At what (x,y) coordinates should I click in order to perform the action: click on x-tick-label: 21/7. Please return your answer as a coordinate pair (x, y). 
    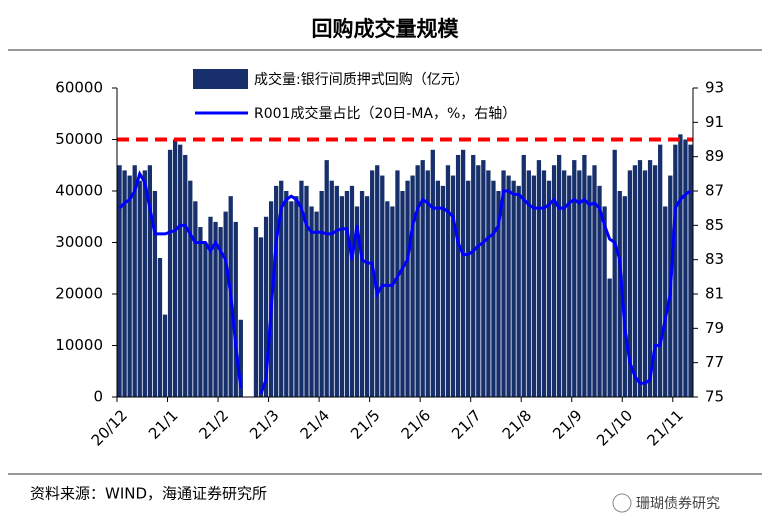
    Looking at the image, I should click on (466, 424).